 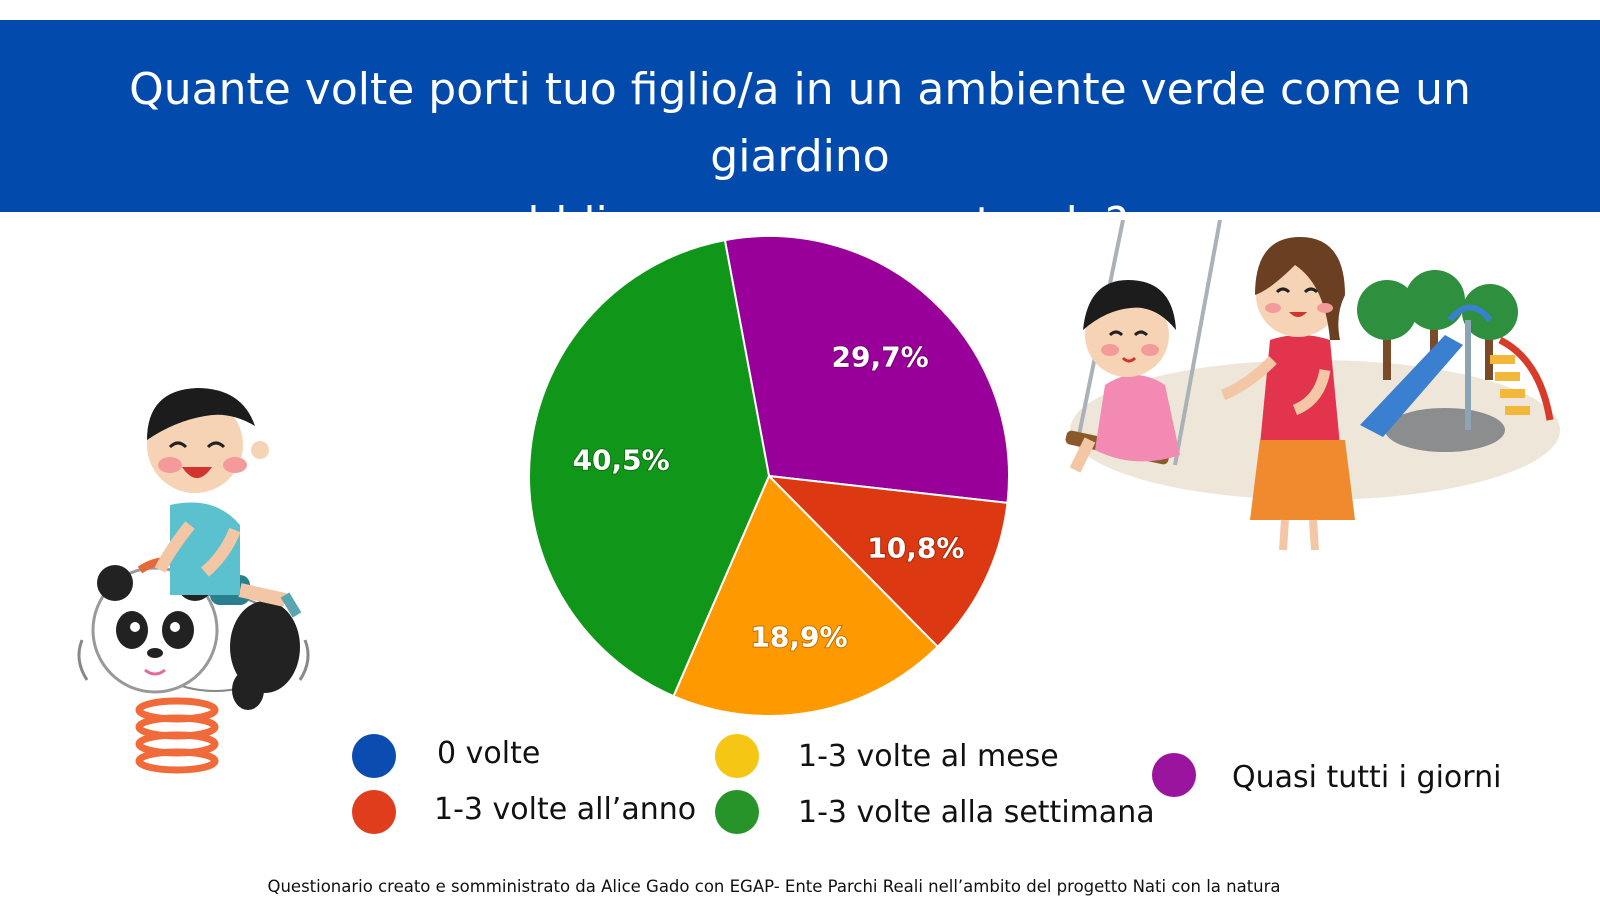 I want to click on legend-swatch-1-3-volte-anno, so click(x=374, y=812).